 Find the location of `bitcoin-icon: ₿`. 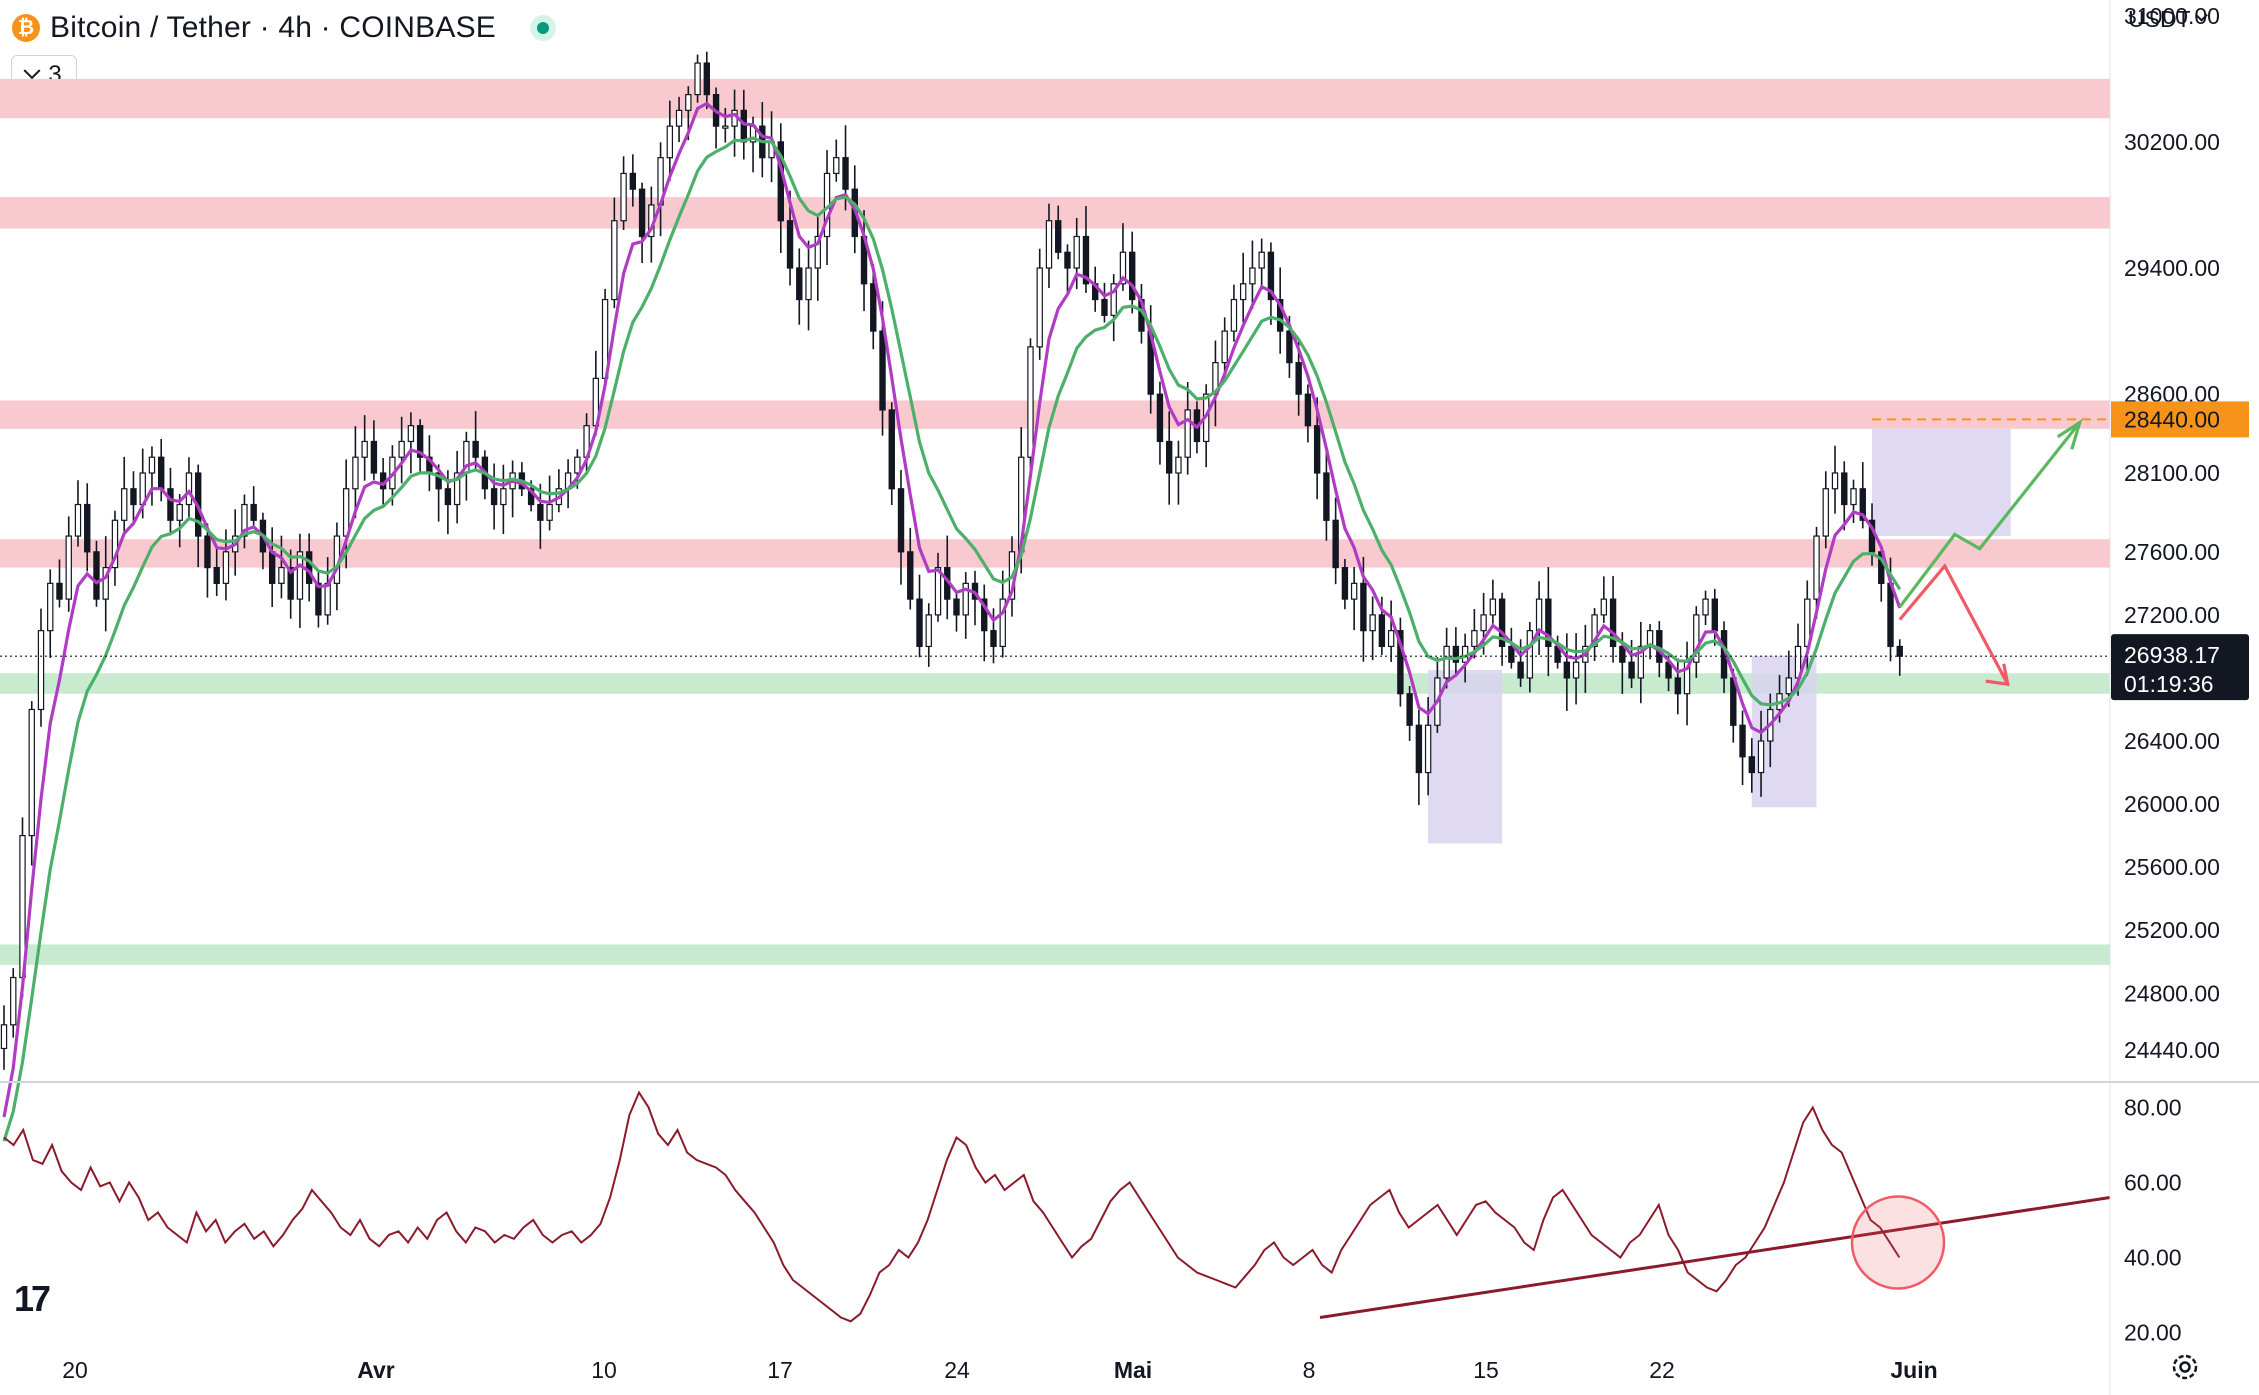

bitcoin-icon: ₿ is located at coordinates (26, 28).